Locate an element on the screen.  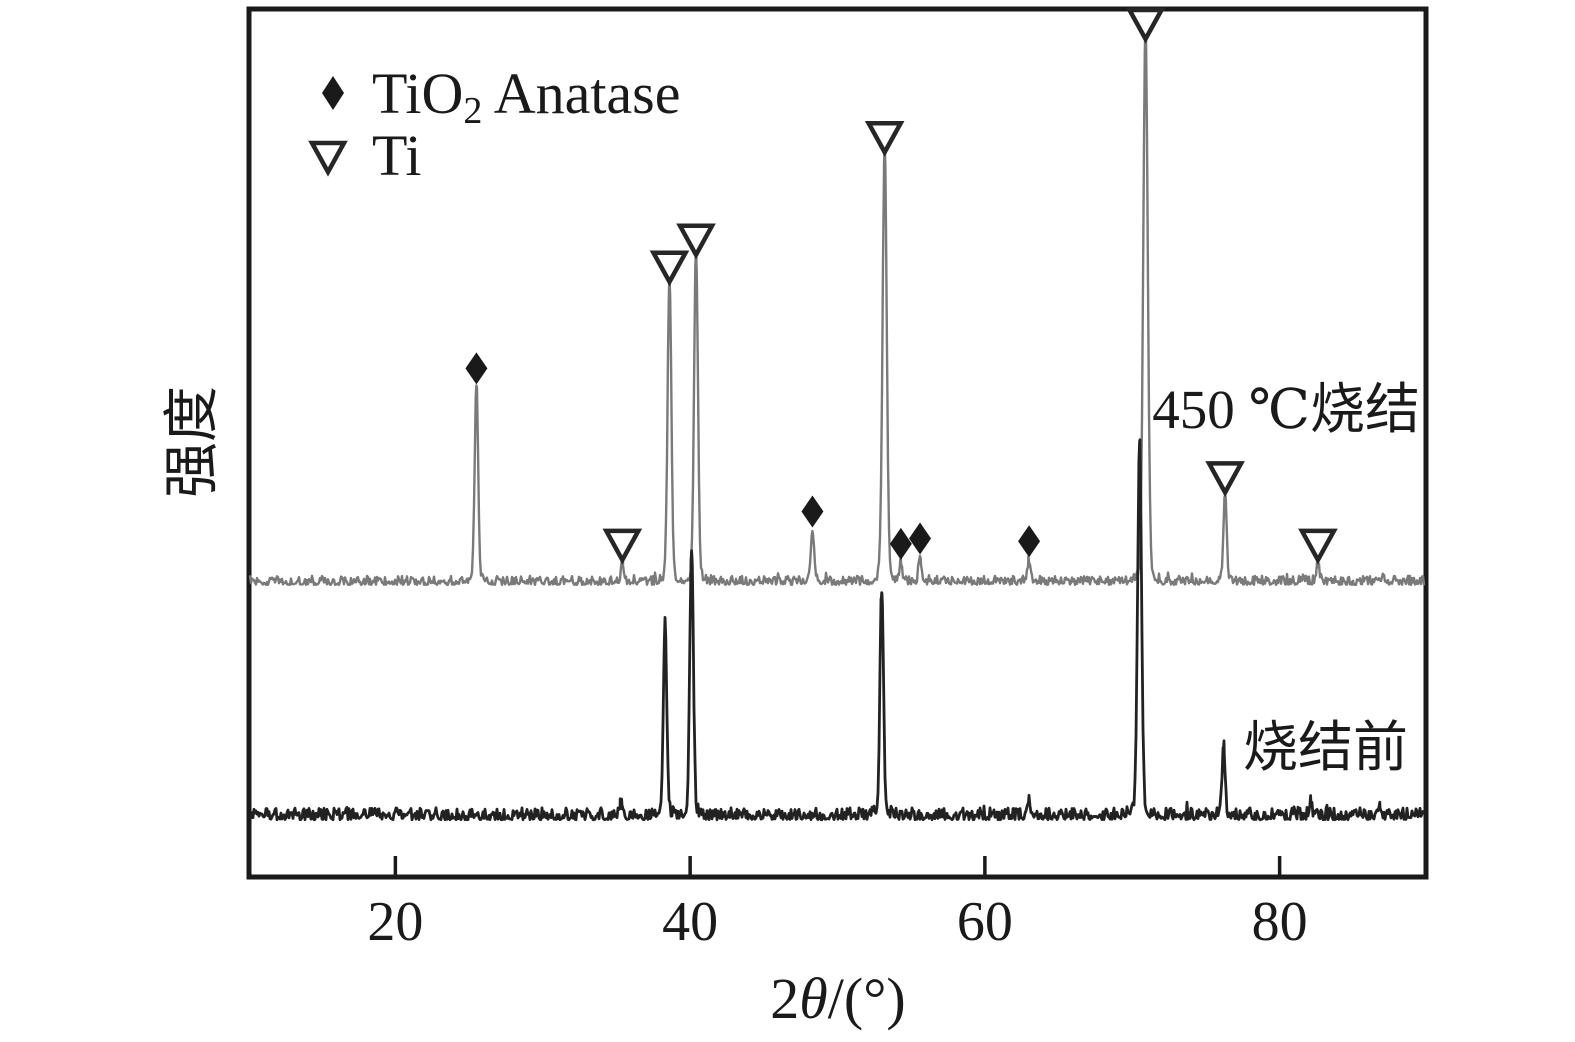
legend-anatase-formula: TiO is located at coordinates (417, 93).